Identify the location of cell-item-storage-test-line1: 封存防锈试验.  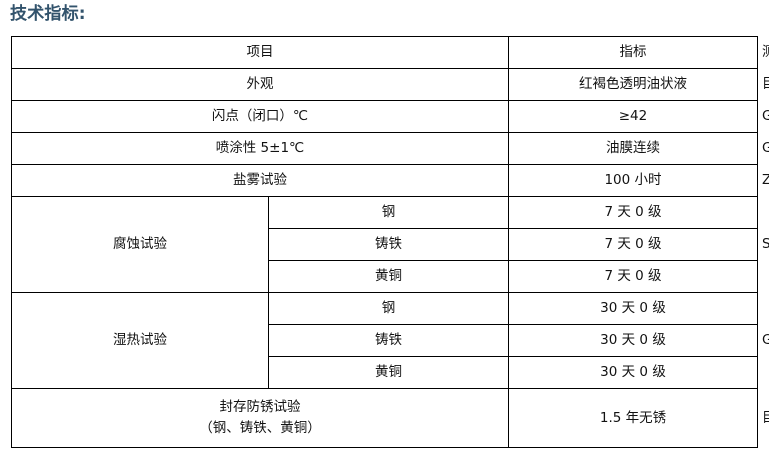
(260, 407).